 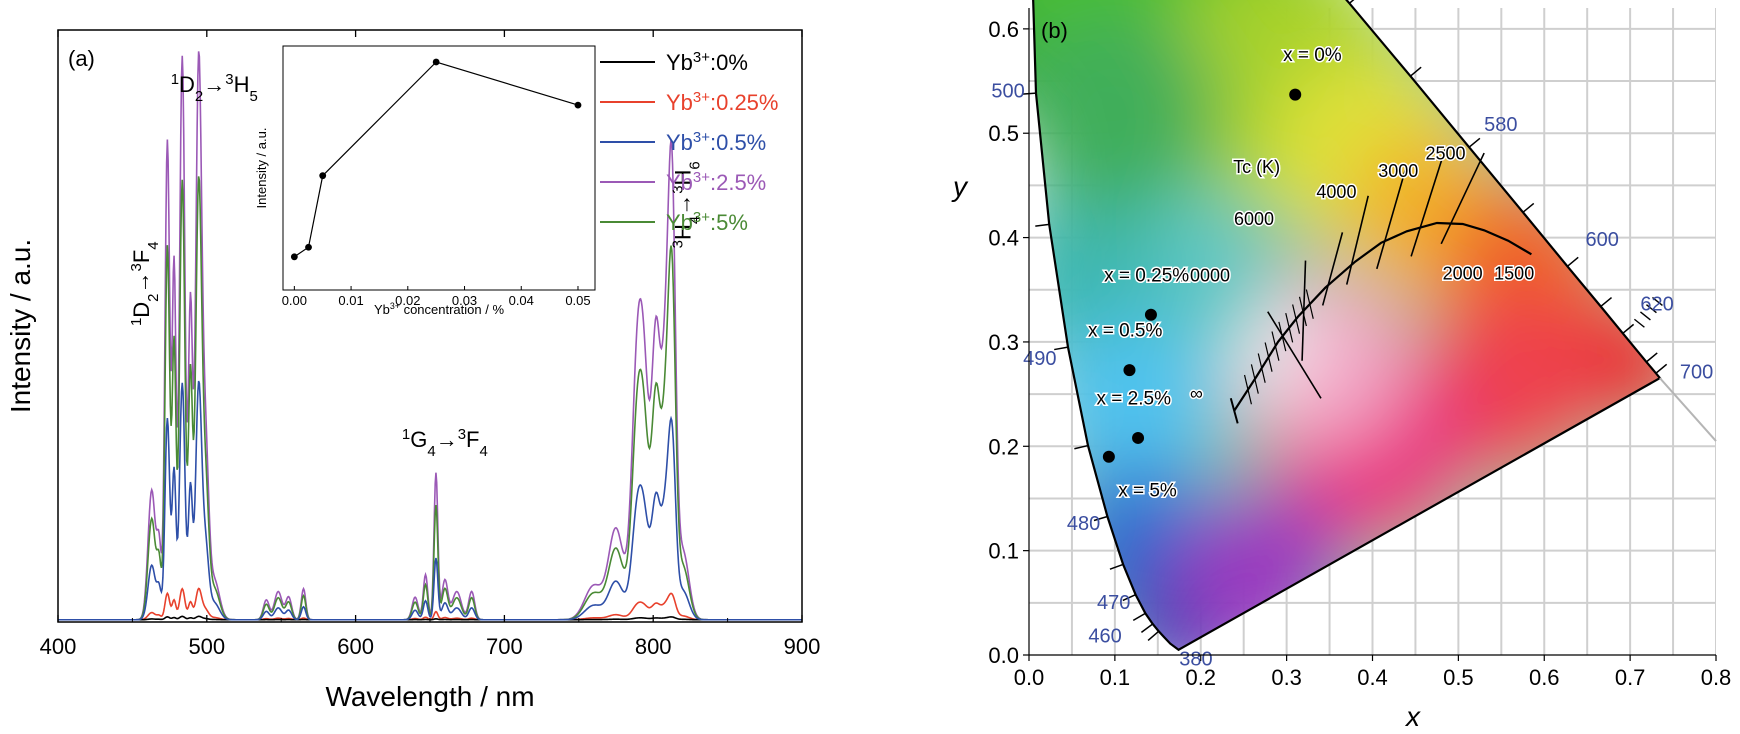 What do you see at coordinates (20, 326) in the screenshot?
I see `spectrum-y-axis-label: Intensity / a.u.` at bounding box center [20, 326].